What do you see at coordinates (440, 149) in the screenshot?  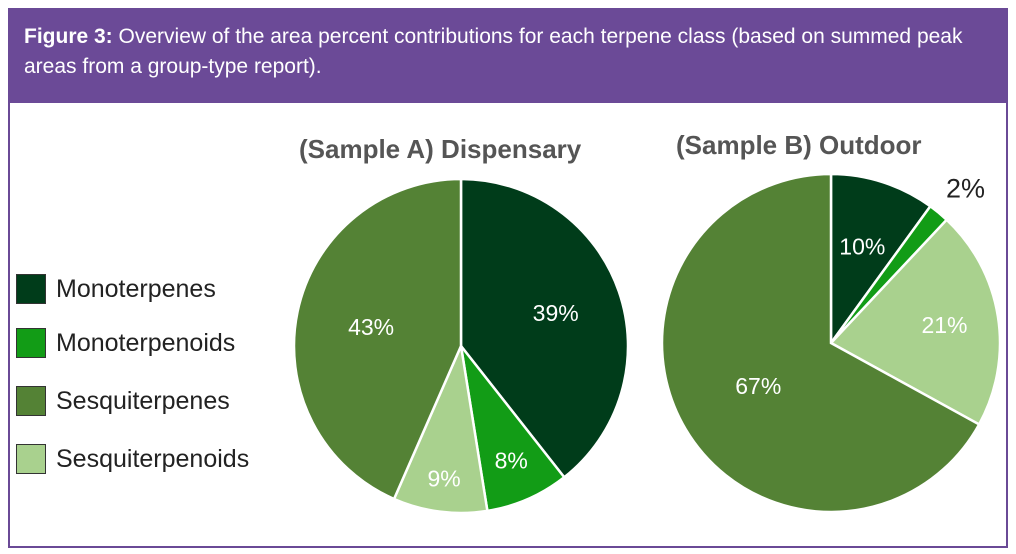 I see `chart-a-title: (Sample A) Dispensary` at bounding box center [440, 149].